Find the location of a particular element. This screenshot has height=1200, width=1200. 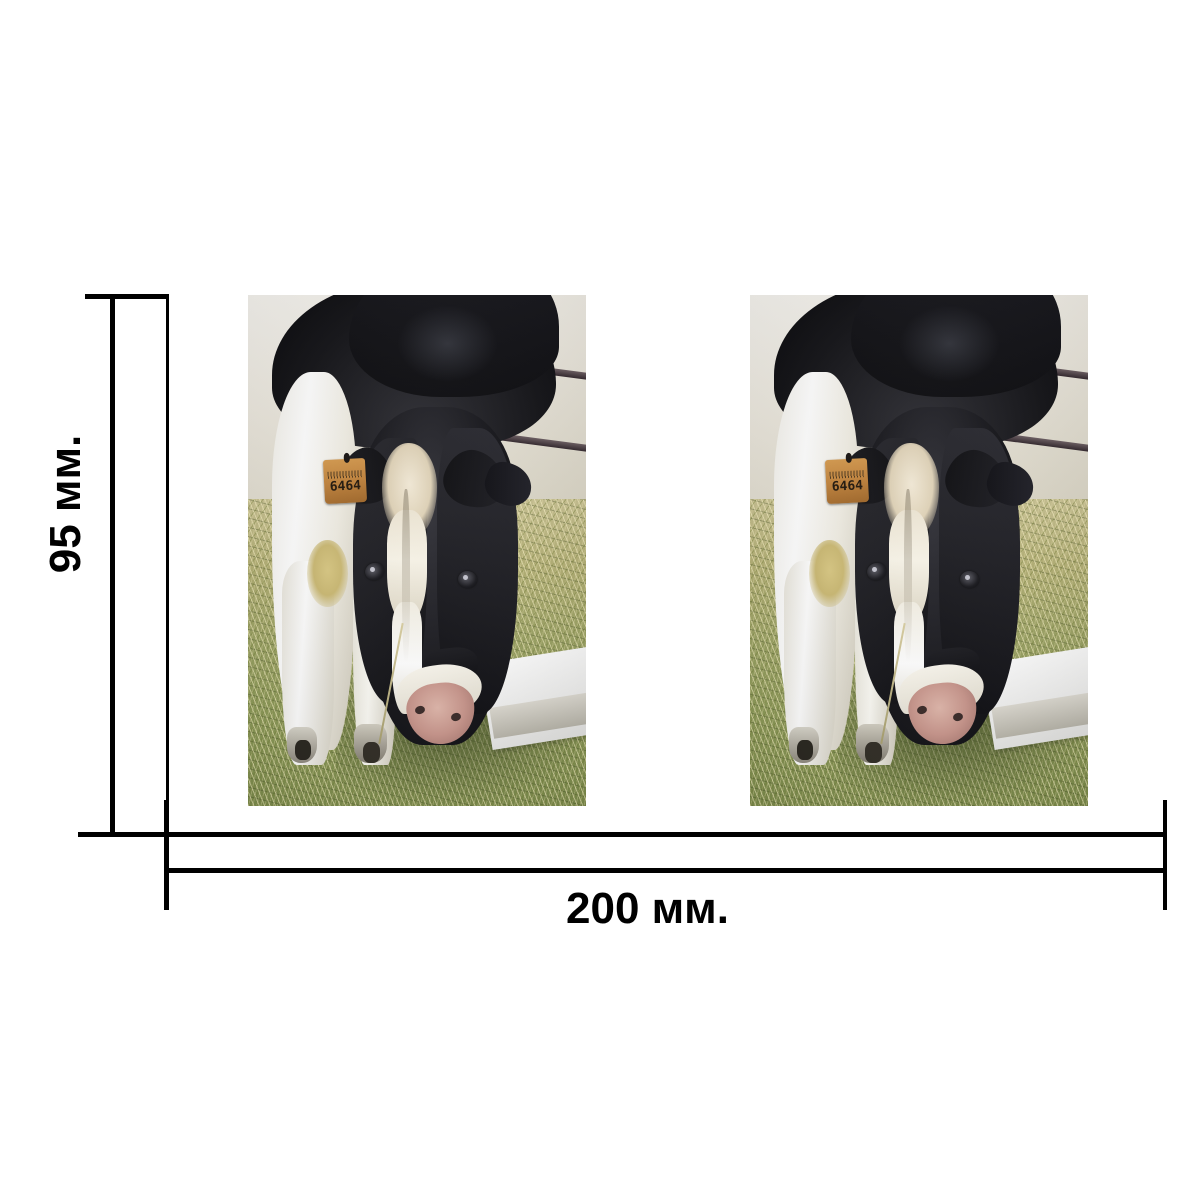

photo-left: 6464 is located at coordinates (417, 550).